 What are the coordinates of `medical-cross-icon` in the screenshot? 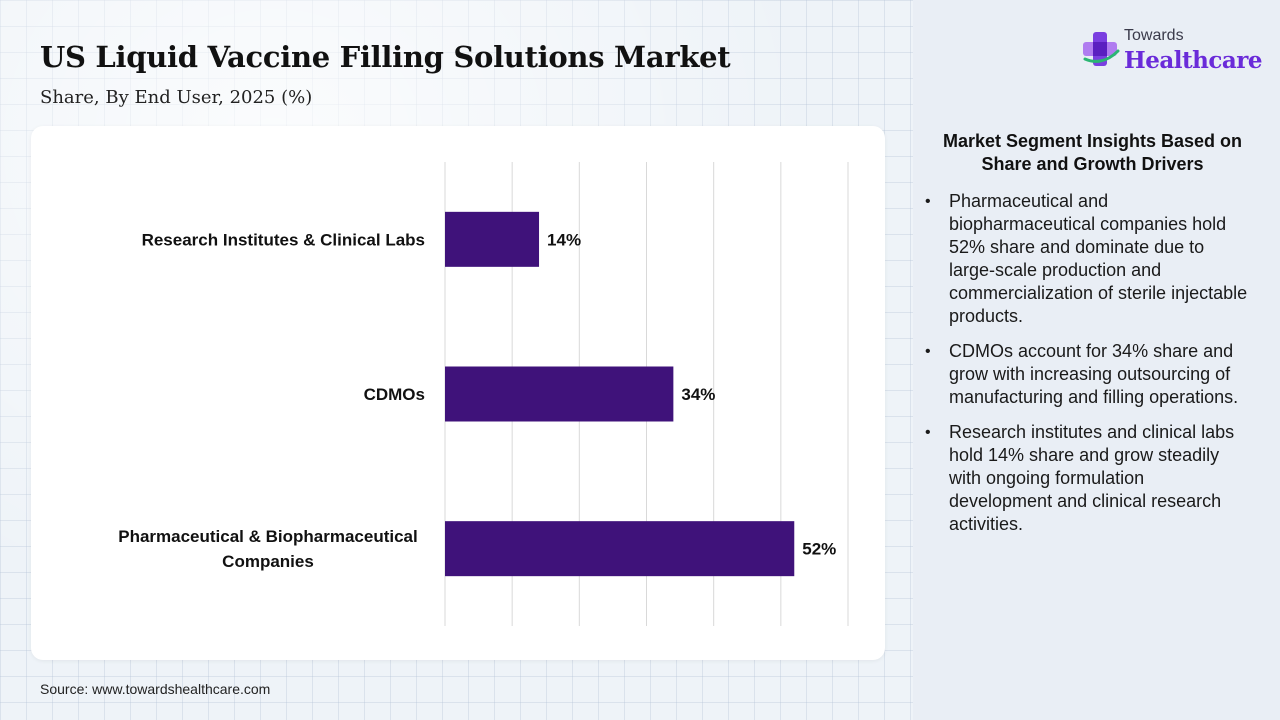 It's located at (1101, 49).